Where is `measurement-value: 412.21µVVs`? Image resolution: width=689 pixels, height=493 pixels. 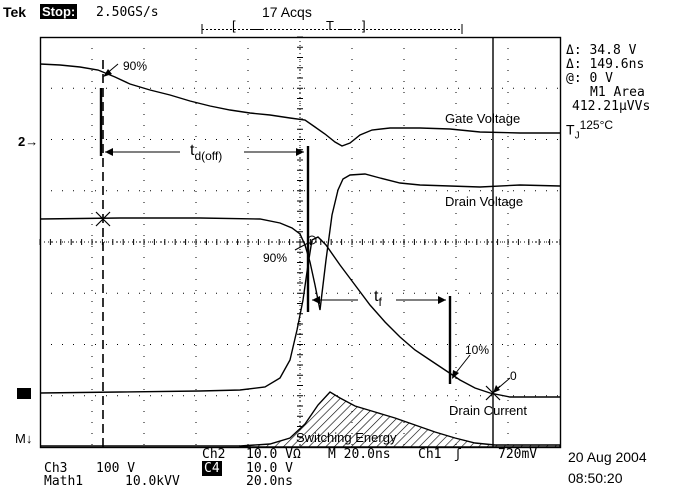
measurement-value: 412.21µVVs is located at coordinates (611, 106).